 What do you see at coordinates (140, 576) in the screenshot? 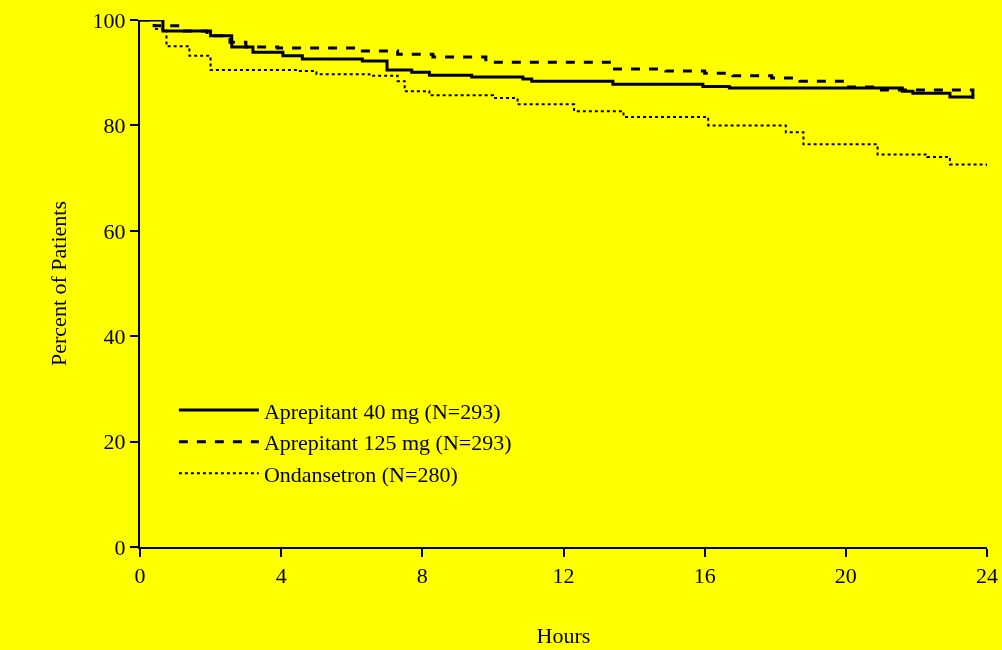
I see `x-tick-label: 0` at bounding box center [140, 576].